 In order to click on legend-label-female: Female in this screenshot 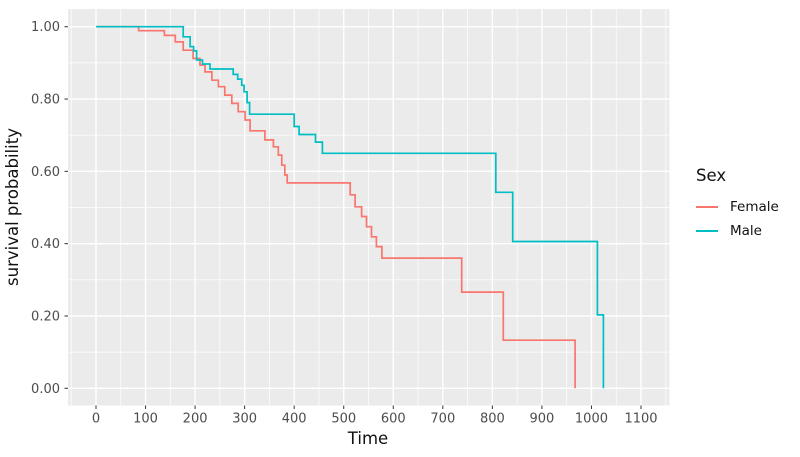, I will do `click(754, 206)`.